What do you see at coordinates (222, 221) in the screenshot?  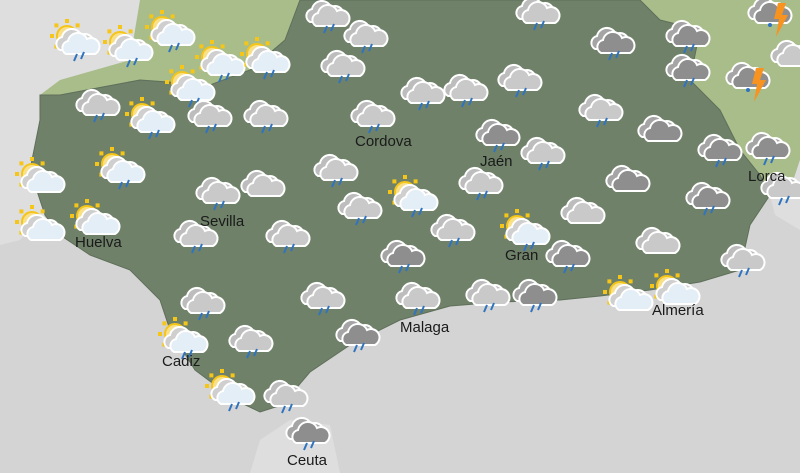 I see `city-label-sevilla: Sevilla` at bounding box center [222, 221].